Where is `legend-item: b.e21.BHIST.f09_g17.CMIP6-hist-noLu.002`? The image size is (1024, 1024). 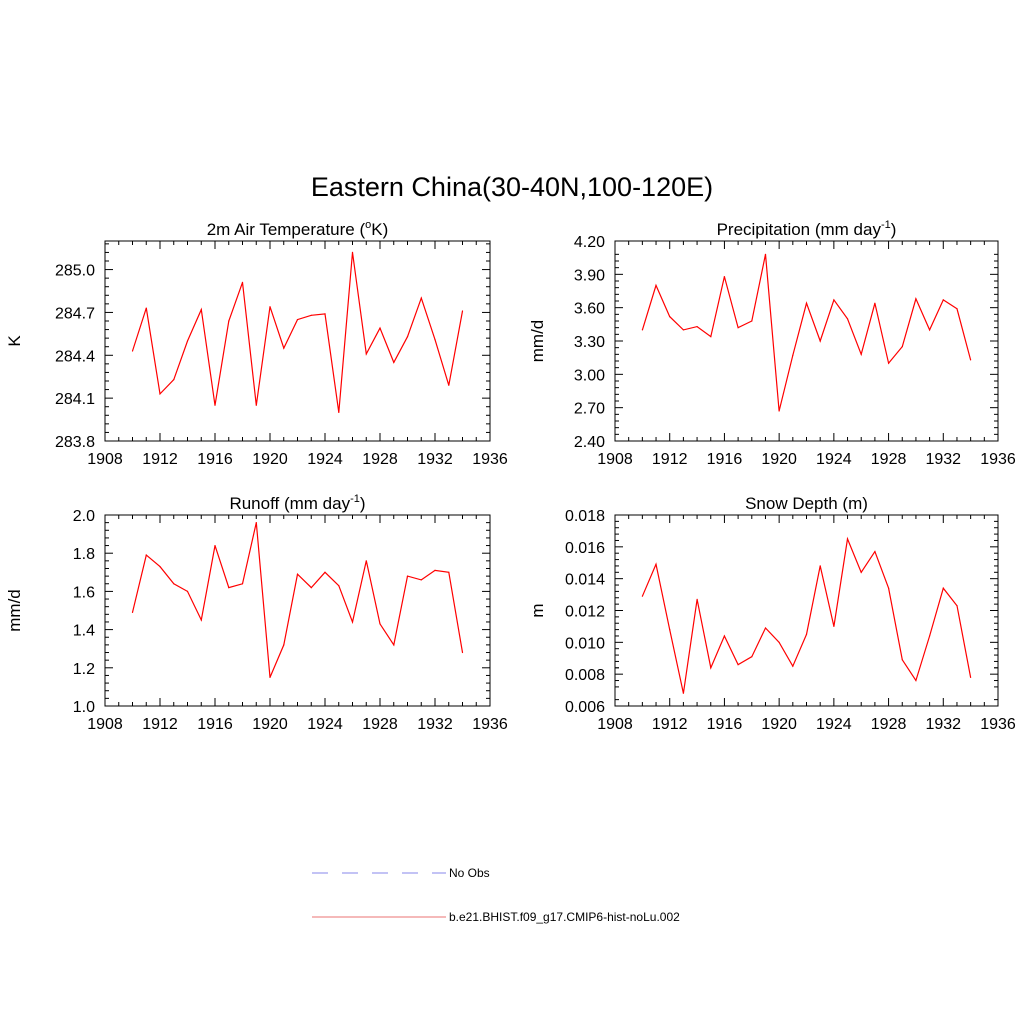
legend-item: b.e21.BHIST.f09_g17.CMIP6-hist-noLu.002 is located at coordinates (496, 917).